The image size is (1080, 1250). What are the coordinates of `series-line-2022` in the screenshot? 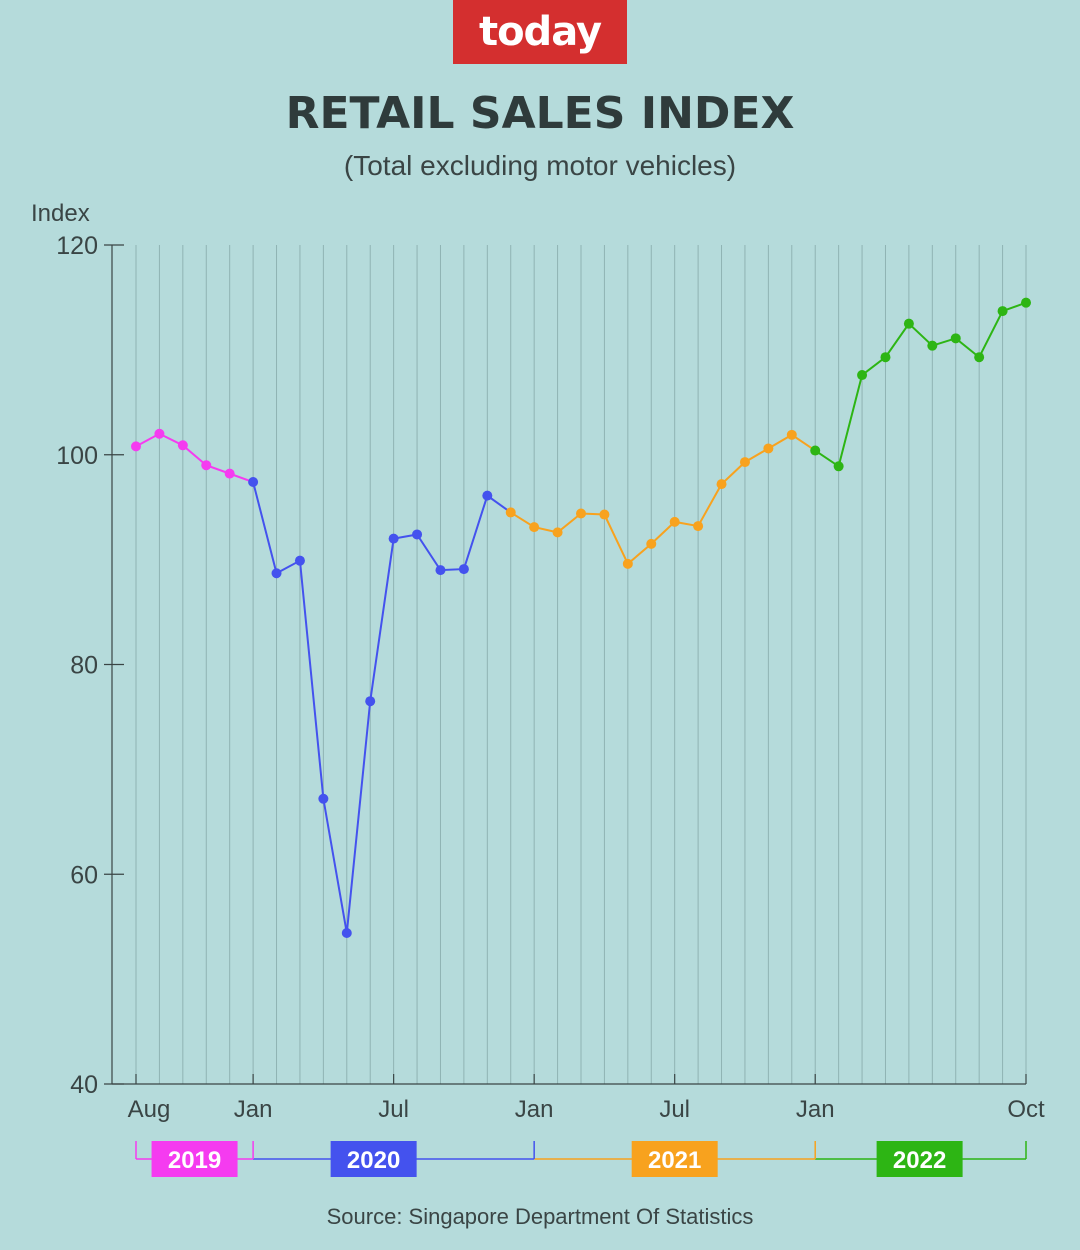 It's located at (920, 384).